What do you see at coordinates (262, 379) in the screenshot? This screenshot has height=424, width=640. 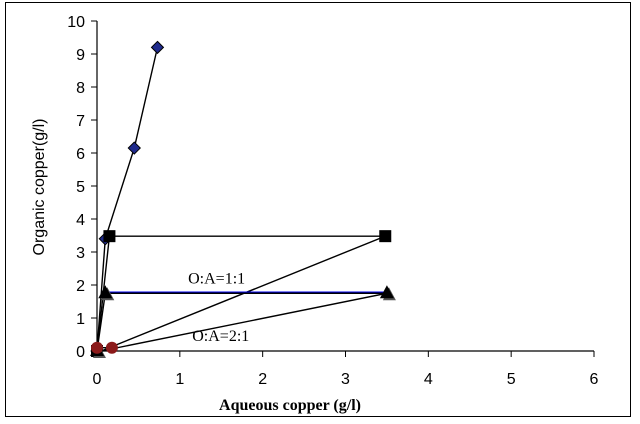 I see `x-tick-label: 2` at bounding box center [262, 379].